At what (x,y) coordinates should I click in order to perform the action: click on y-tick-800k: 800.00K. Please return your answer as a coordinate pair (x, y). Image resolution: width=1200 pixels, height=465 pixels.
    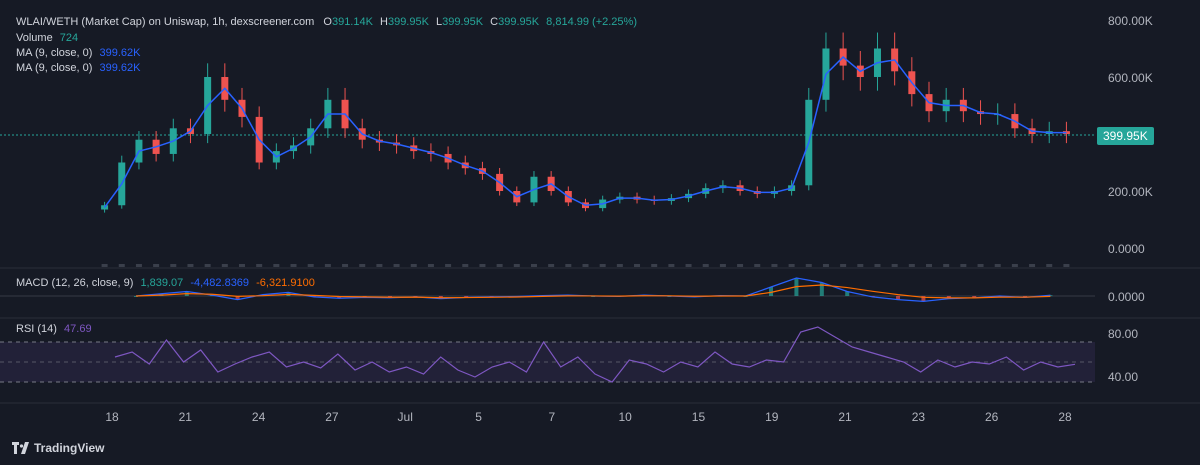
    Looking at the image, I should click on (1130, 21).